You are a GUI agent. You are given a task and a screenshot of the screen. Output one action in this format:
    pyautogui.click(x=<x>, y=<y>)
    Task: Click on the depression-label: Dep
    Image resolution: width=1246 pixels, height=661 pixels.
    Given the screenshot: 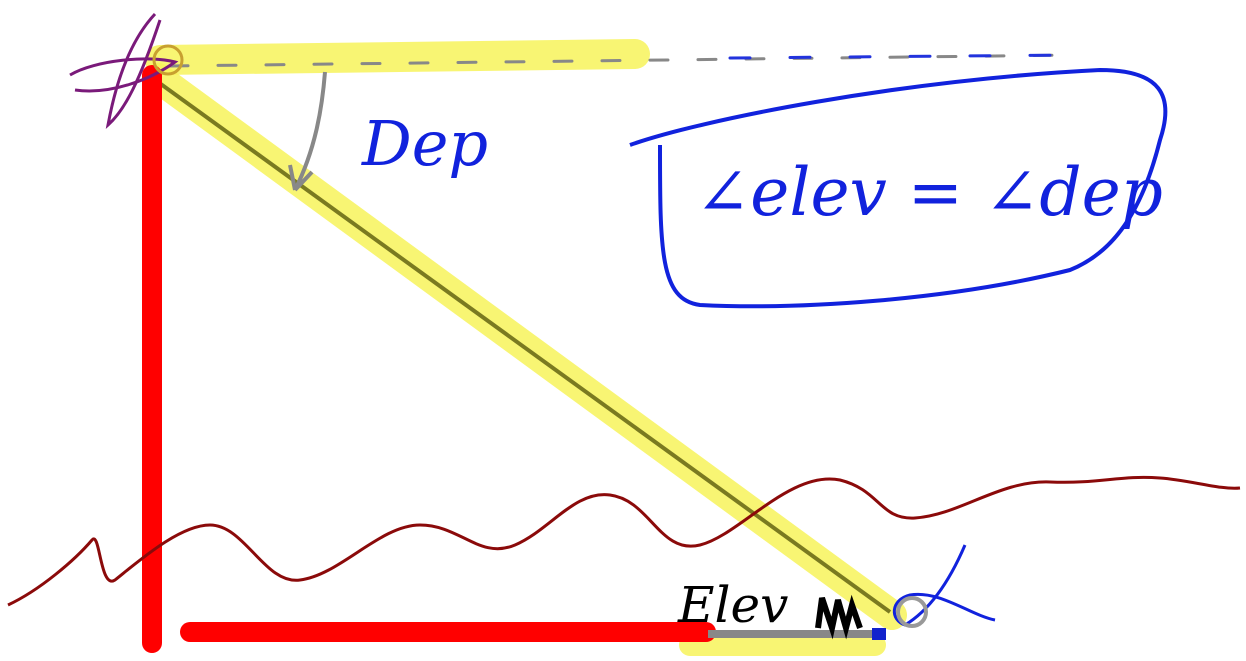 What is the action you would take?
    pyautogui.click(x=424, y=143)
    